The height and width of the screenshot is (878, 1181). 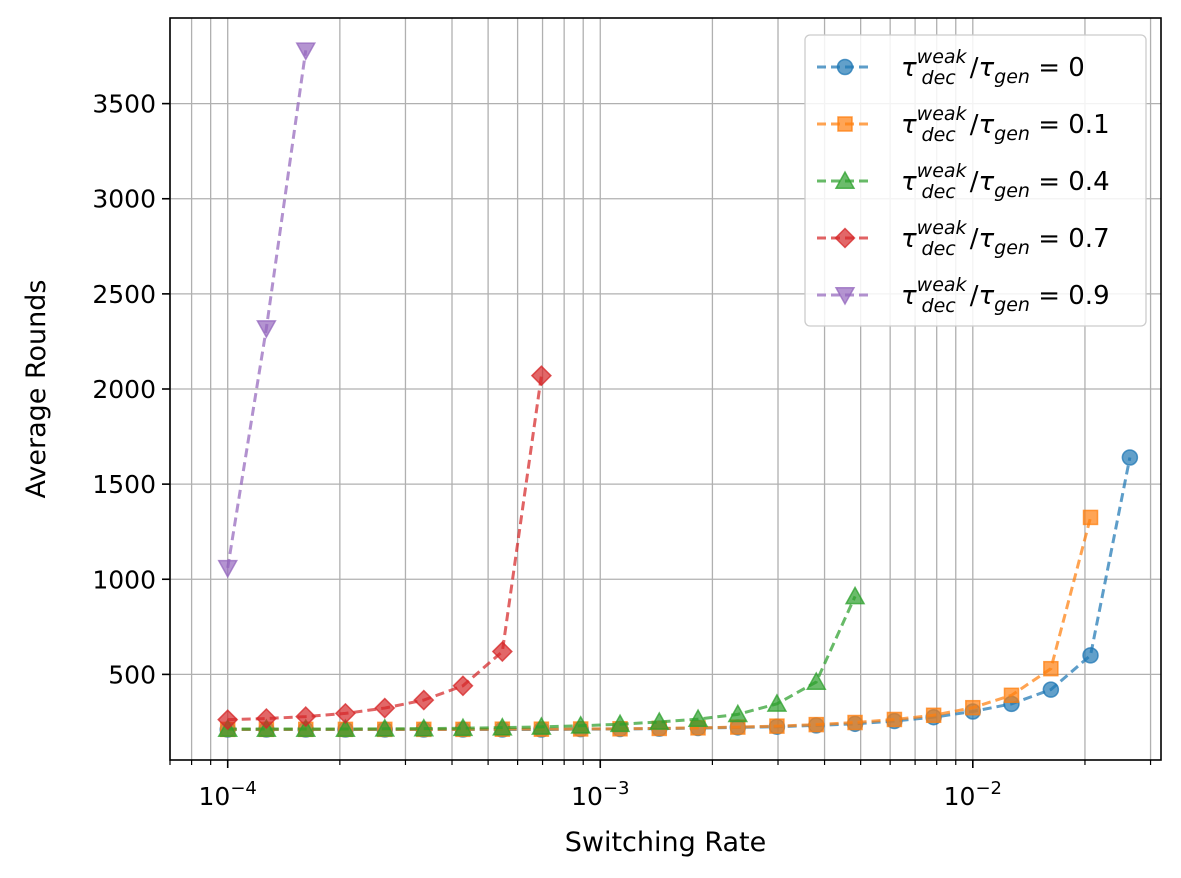 I want to click on y-tick-label: 3500, so click(x=124, y=104).